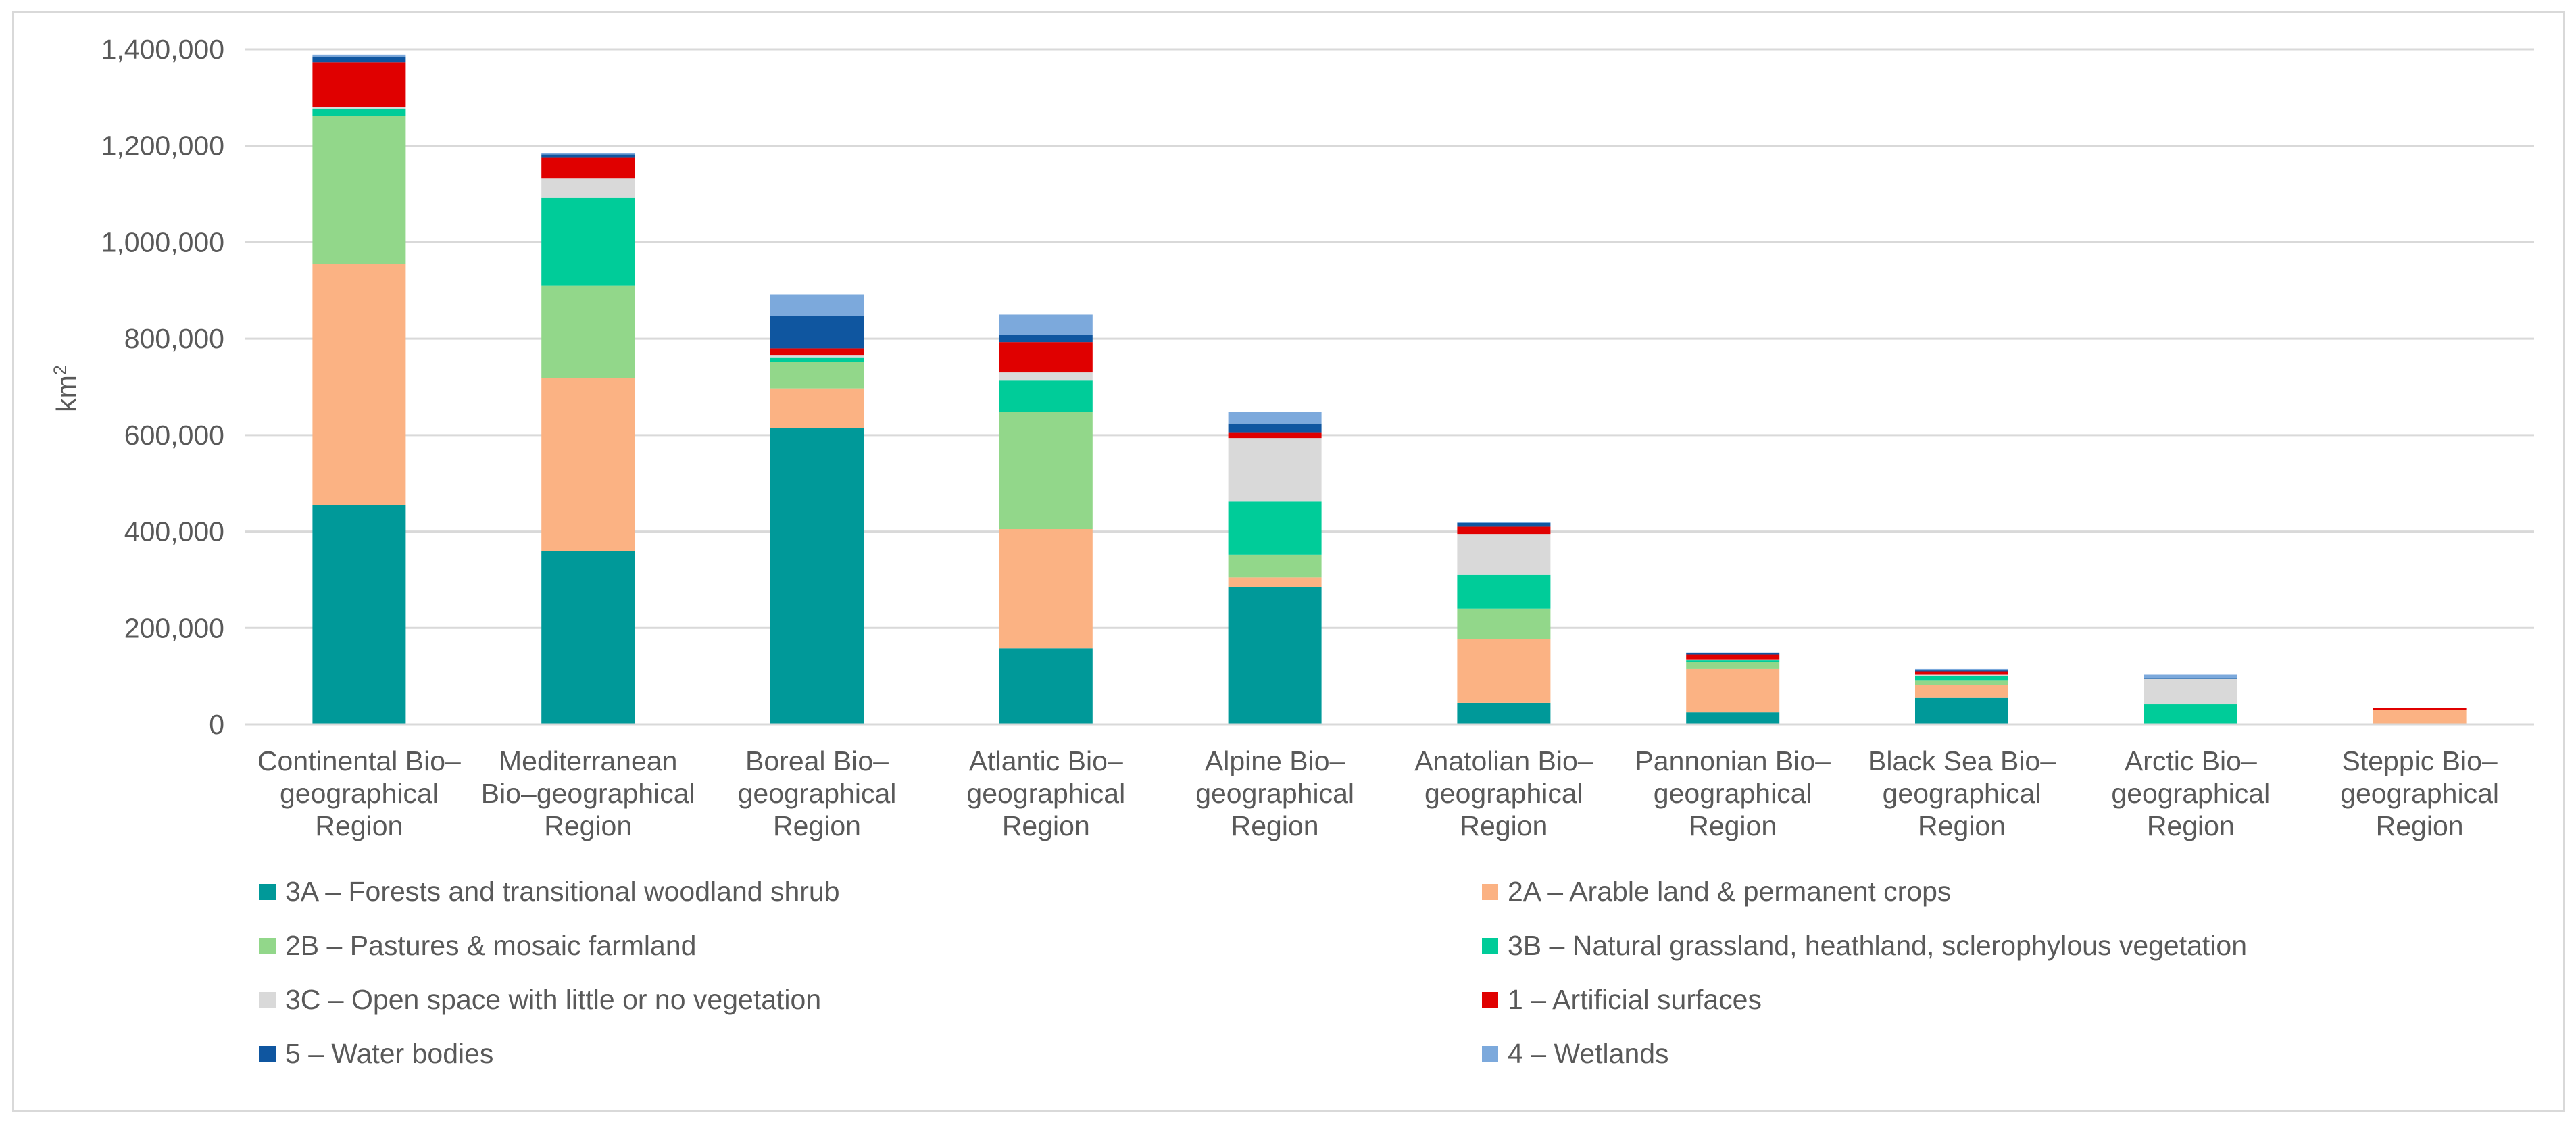 The height and width of the screenshot is (1136, 2576). Describe the element at coordinates (163, 241) in the screenshot. I see `y-tick-label: 1,000,000` at that location.